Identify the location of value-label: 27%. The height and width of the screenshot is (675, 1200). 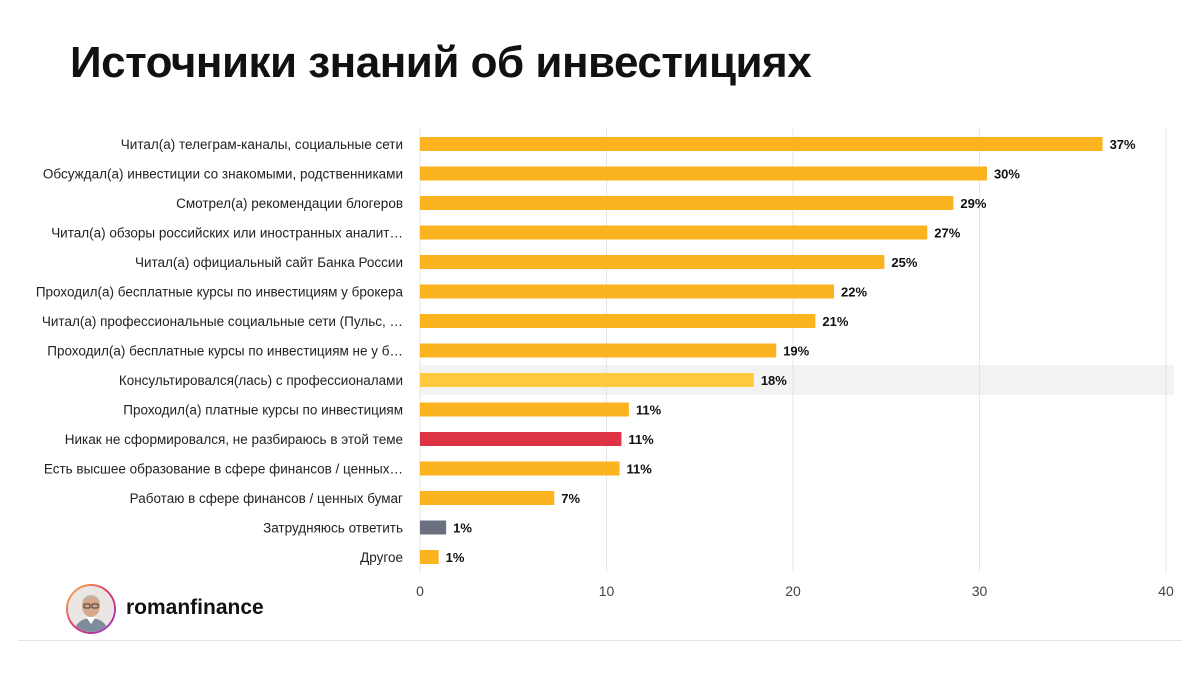
(947, 233).